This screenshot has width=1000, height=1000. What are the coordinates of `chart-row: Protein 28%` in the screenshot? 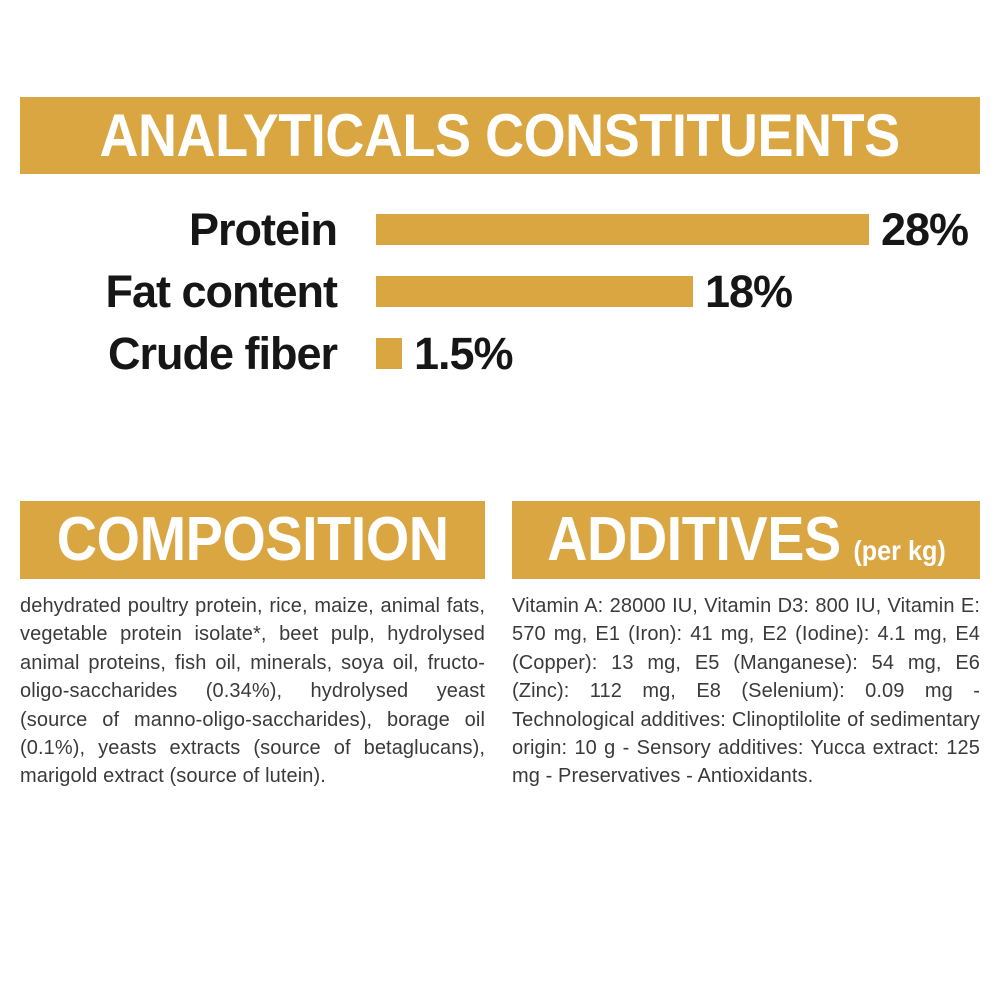 It's located at (500, 229).